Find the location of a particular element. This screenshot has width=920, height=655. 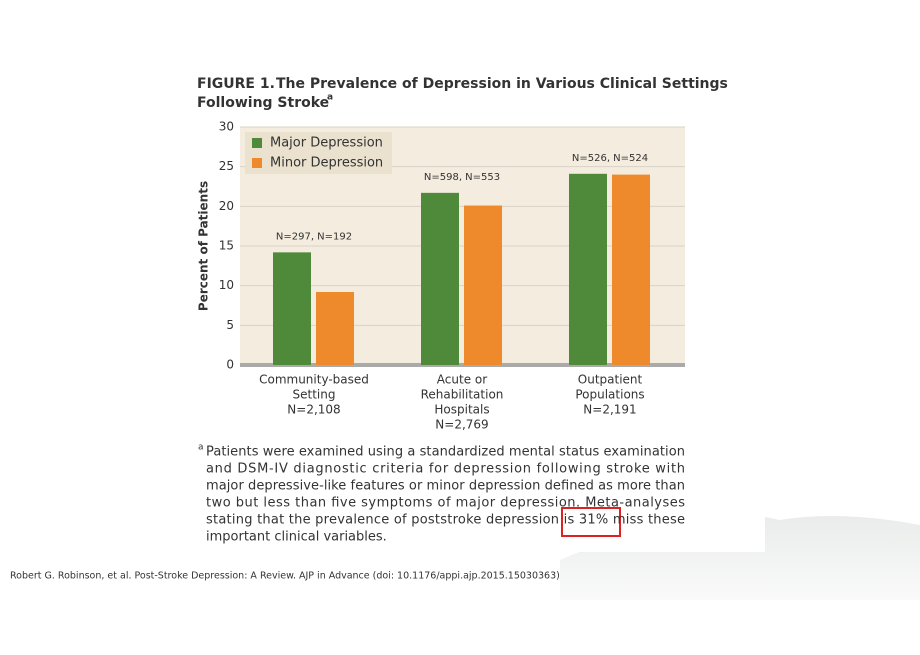

y-tick-label: 10 is located at coordinates (226, 285).